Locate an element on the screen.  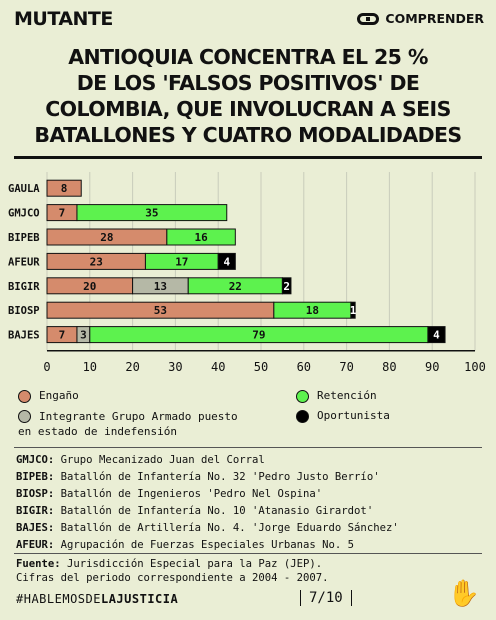
comprender-label: COMPRENDER is located at coordinates (434, 18).